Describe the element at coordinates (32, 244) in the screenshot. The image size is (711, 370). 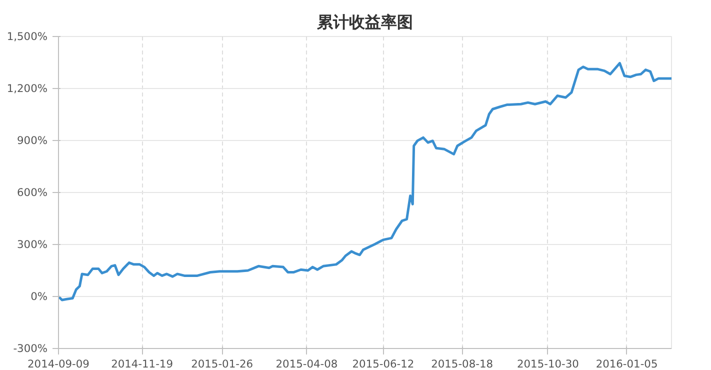
I see `y-tick-label: 300%` at that location.